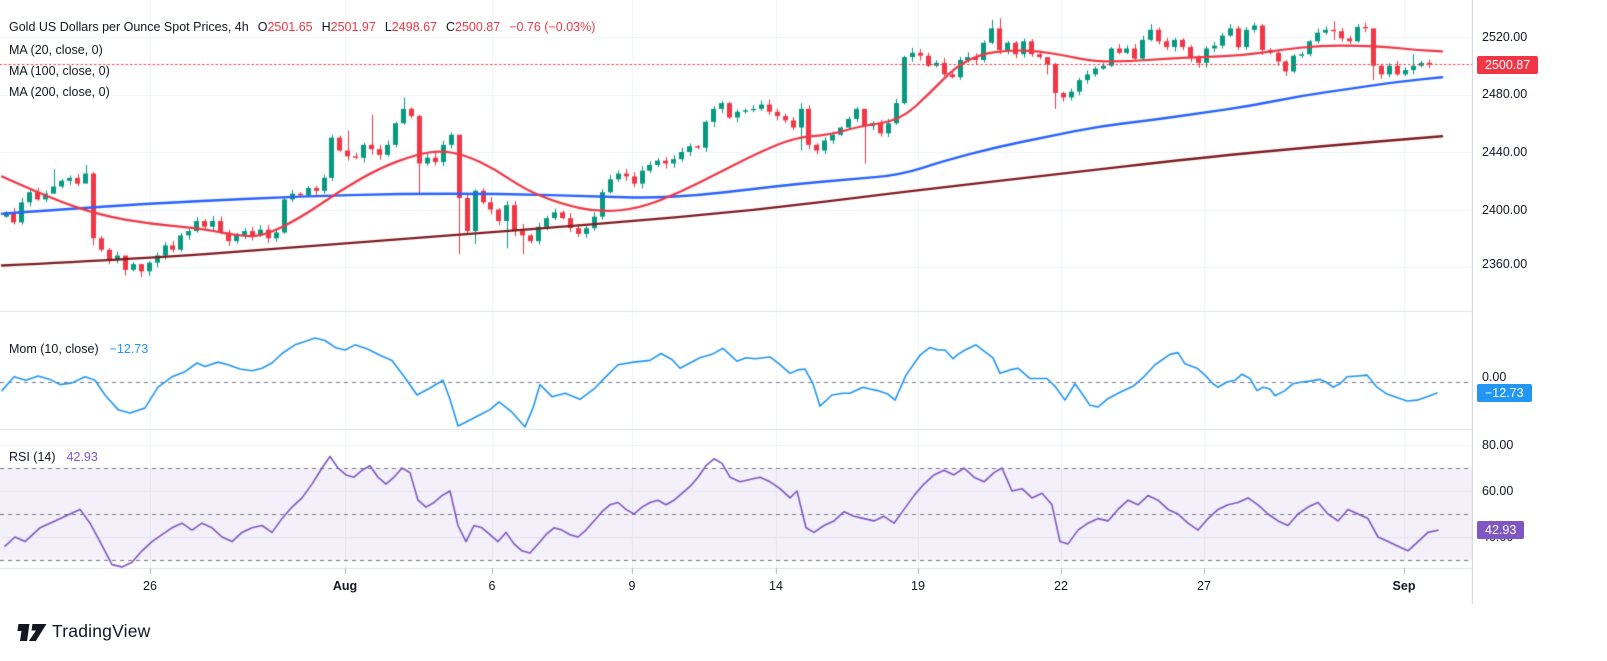 The image size is (1607, 661). I want to click on price-axis-label: 80.00, so click(1498, 445).